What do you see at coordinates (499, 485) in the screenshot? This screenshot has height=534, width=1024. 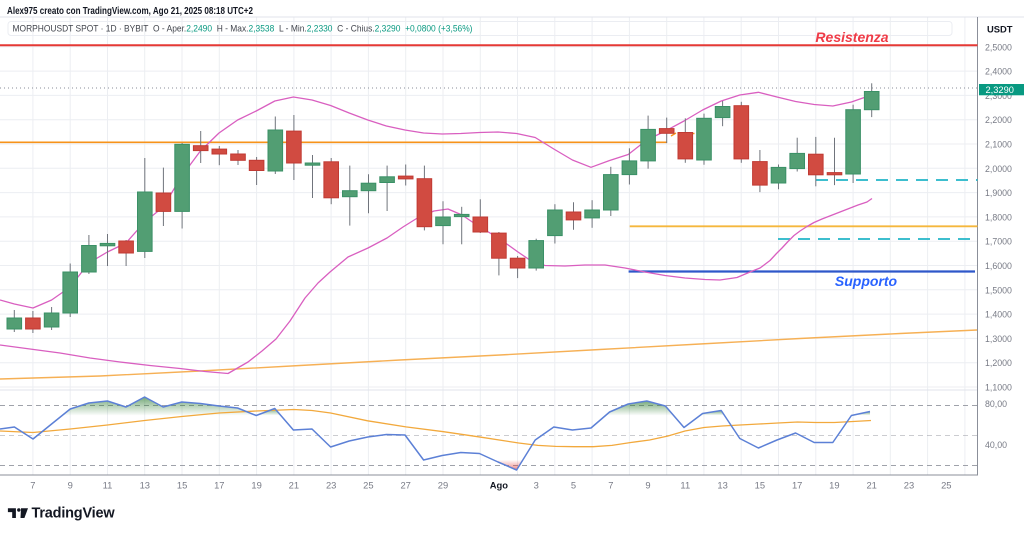 I see `svg-text: Ago` at bounding box center [499, 485].